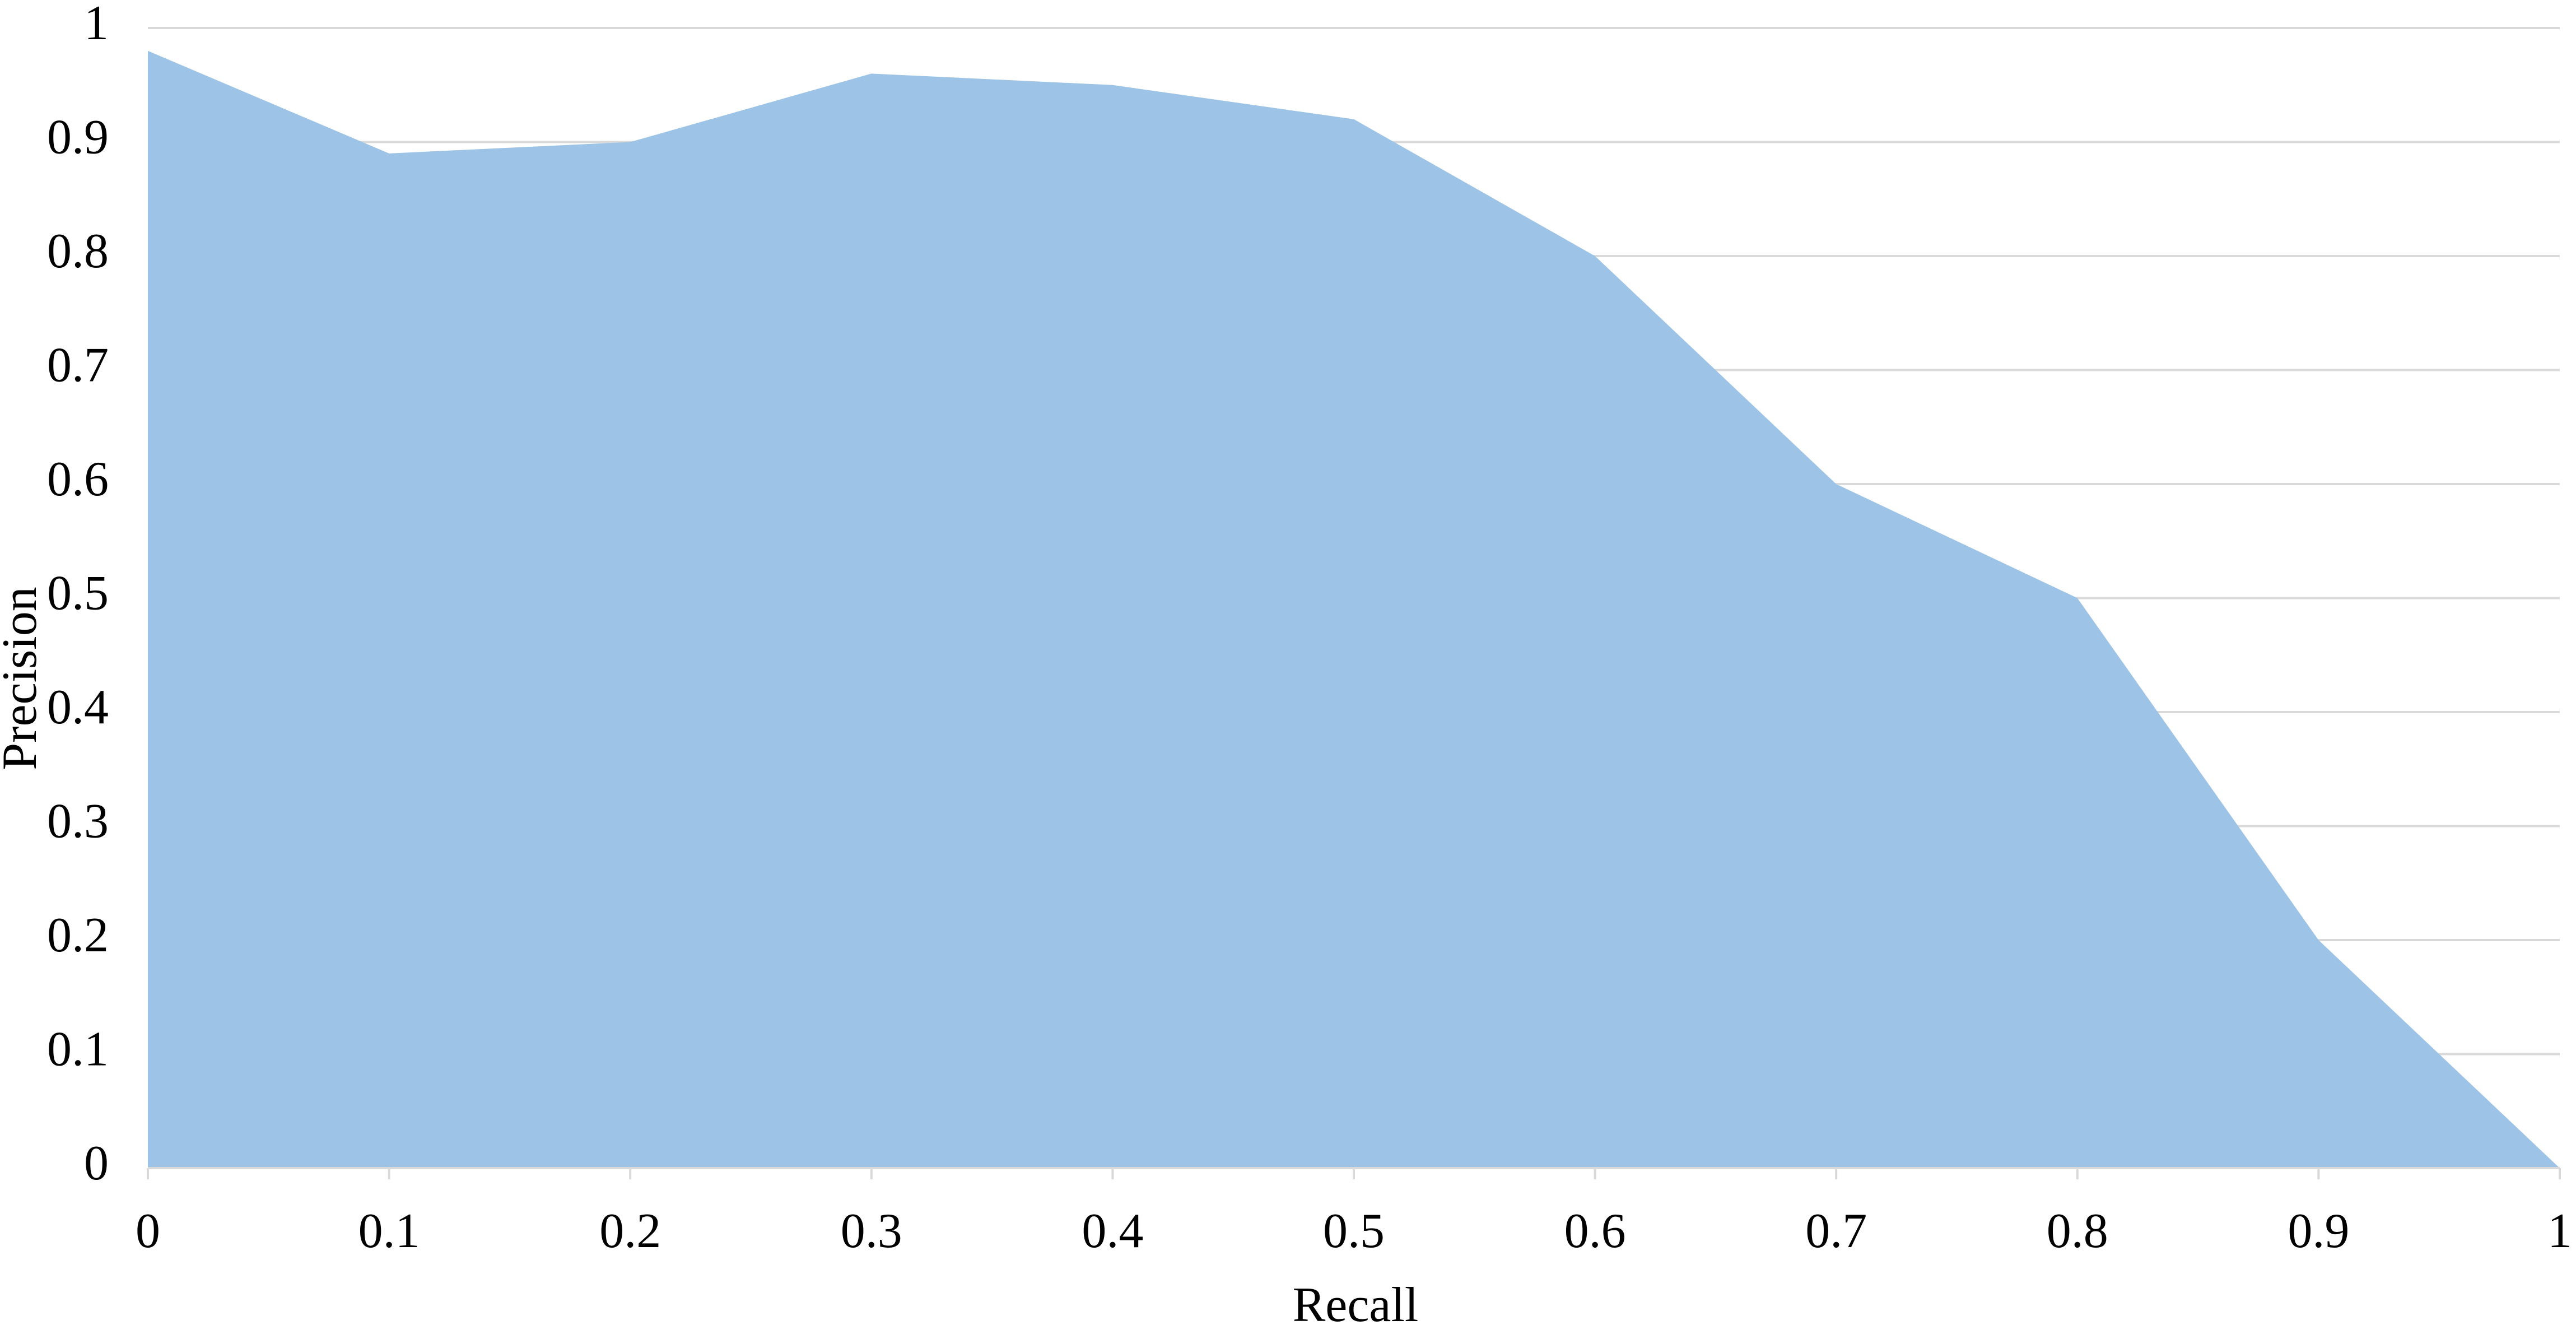  What do you see at coordinates (1354, 1231) in the screenshot?
I see `x-tick-label: 0.5` at bounding box center [1354, 1231].